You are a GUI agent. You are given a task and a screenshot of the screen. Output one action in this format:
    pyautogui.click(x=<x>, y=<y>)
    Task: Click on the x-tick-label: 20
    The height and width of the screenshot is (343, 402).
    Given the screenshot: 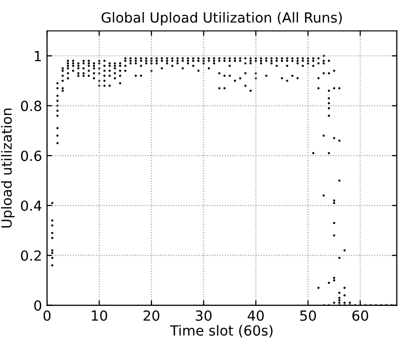 What is the action you would take?
    pyautogui.click(x=152, y=315)
    